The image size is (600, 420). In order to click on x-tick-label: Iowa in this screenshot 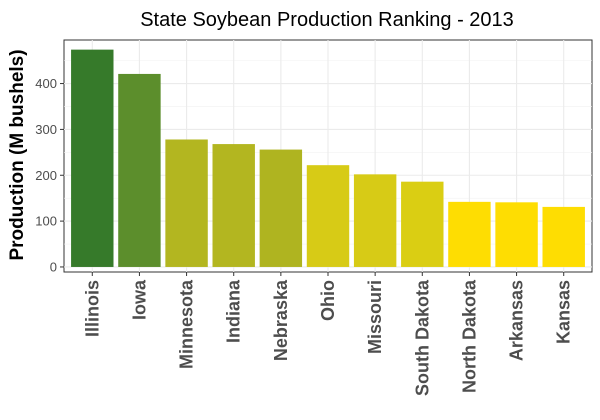, I will do `click(139, 299)`.